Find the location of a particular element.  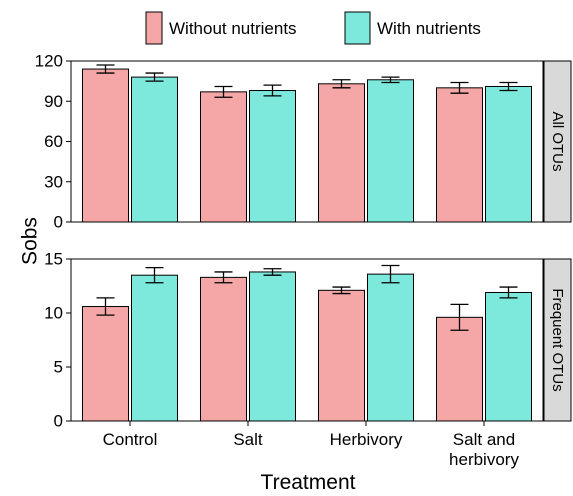

x-tick-label: Control is located at coordinates (130, 439).